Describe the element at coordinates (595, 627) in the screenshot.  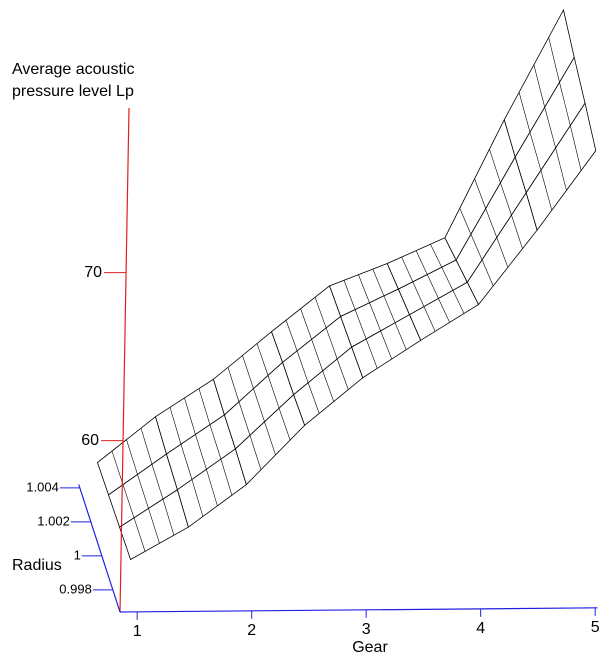
I see `x-tick-label: 5` at that location.